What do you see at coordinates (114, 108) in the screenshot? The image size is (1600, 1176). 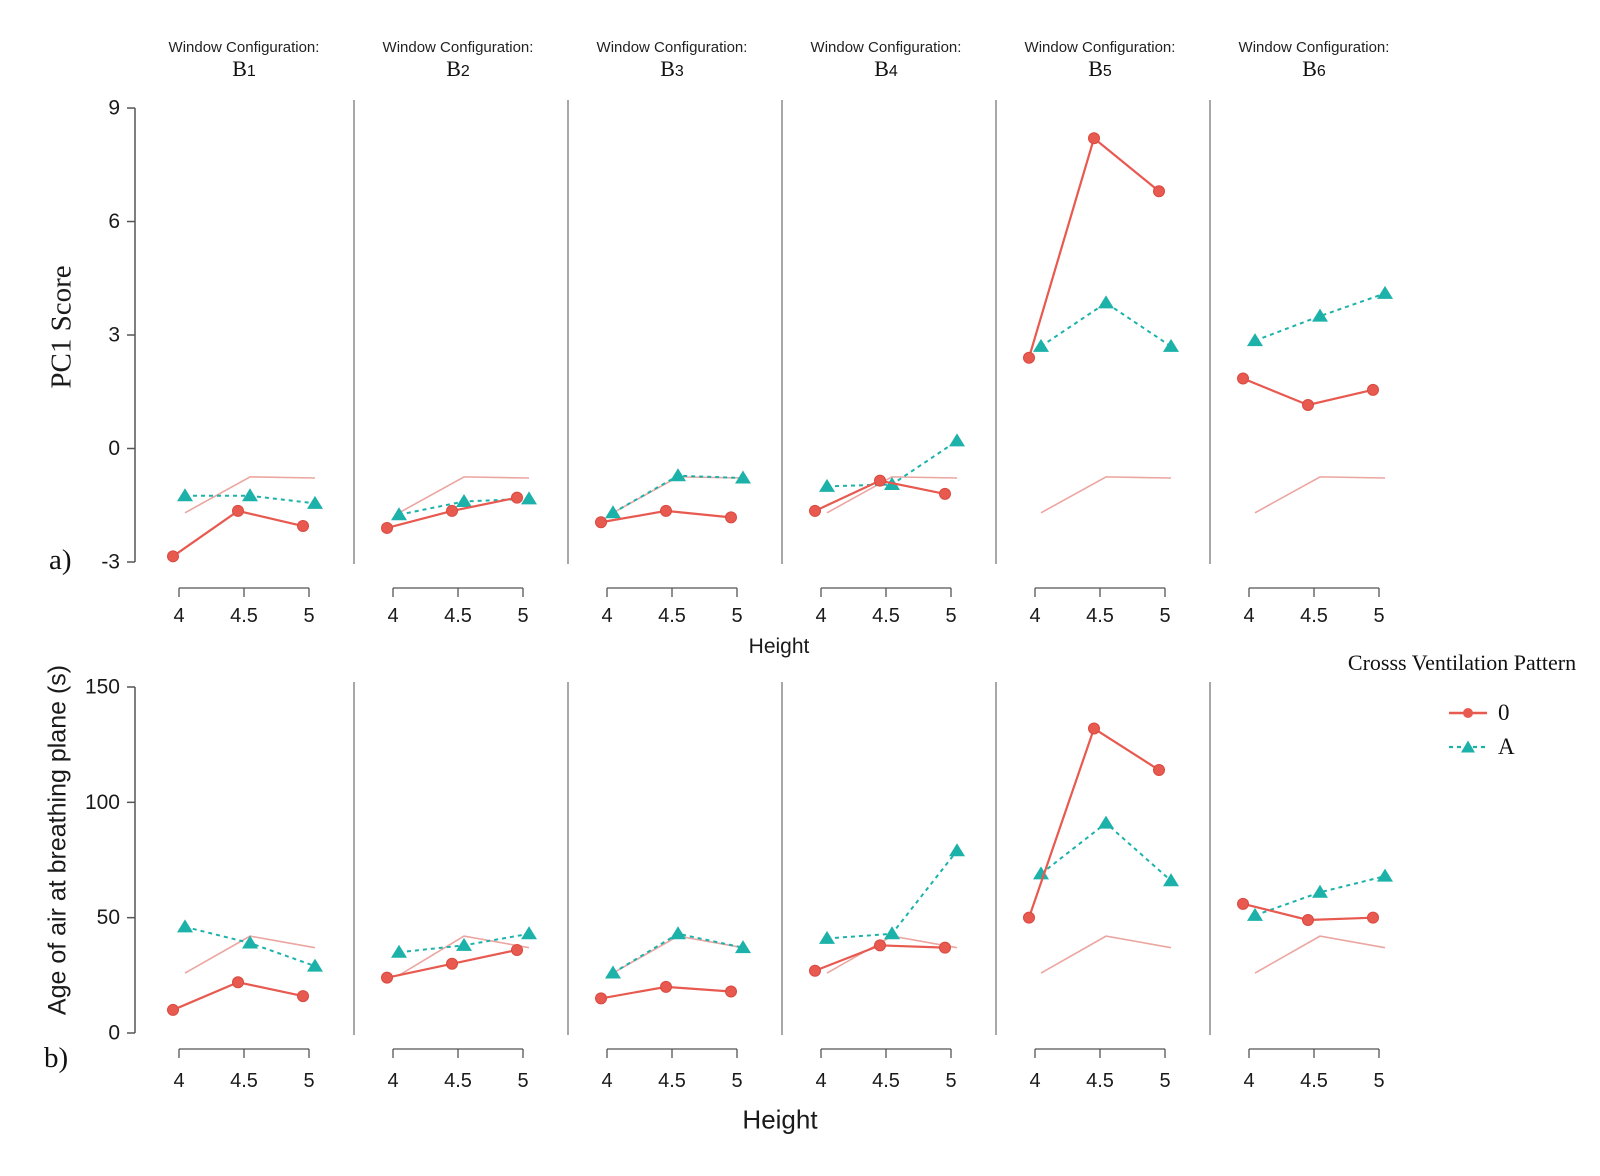 I see `y-tick-label: 9` at bounding box center [114, 108].